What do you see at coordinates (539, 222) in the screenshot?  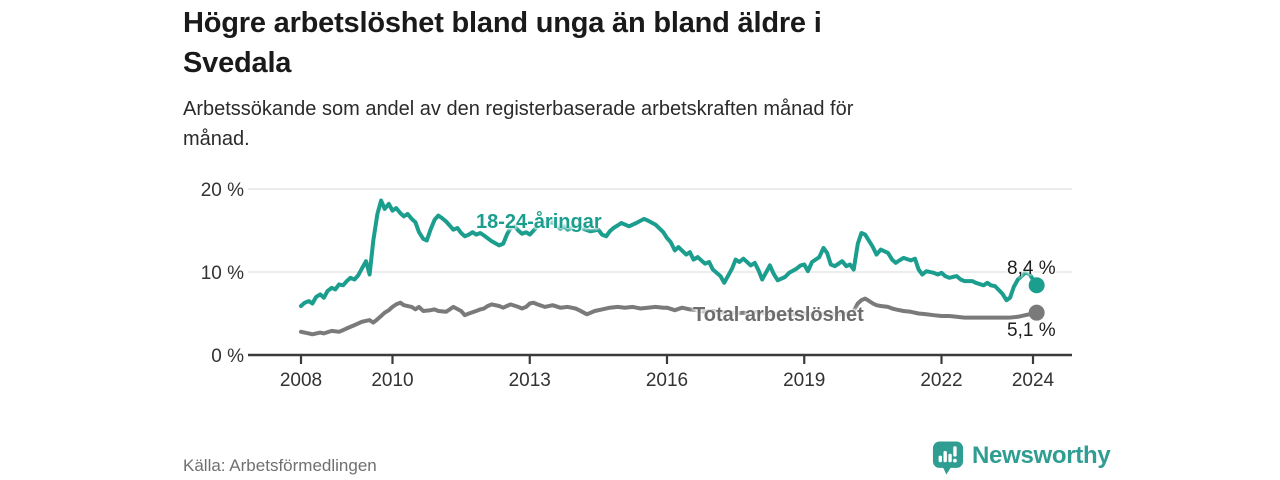 I see `series-label-young: 18-24-åringar` at bounding box center [539, 222].